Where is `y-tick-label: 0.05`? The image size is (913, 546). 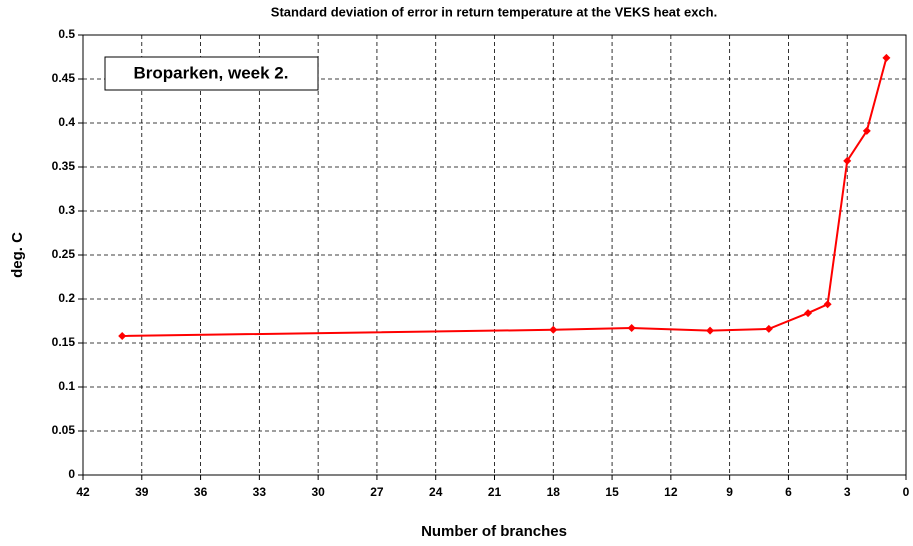
y-tick-label: 0.05 is located at coordinates (64, 430).